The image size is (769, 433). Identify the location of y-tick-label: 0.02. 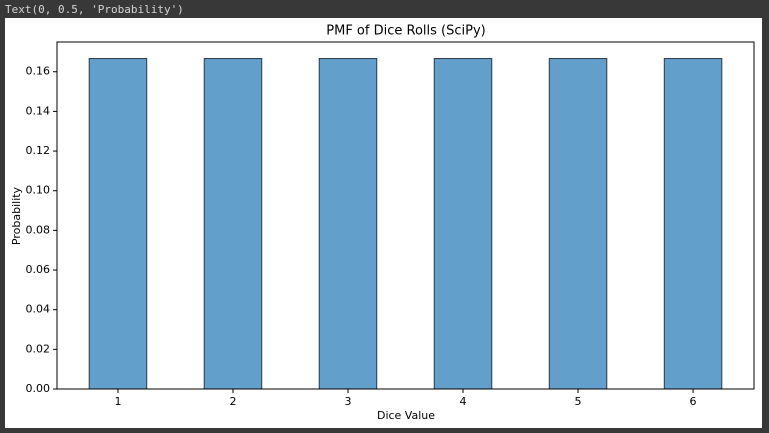
(38, 348).